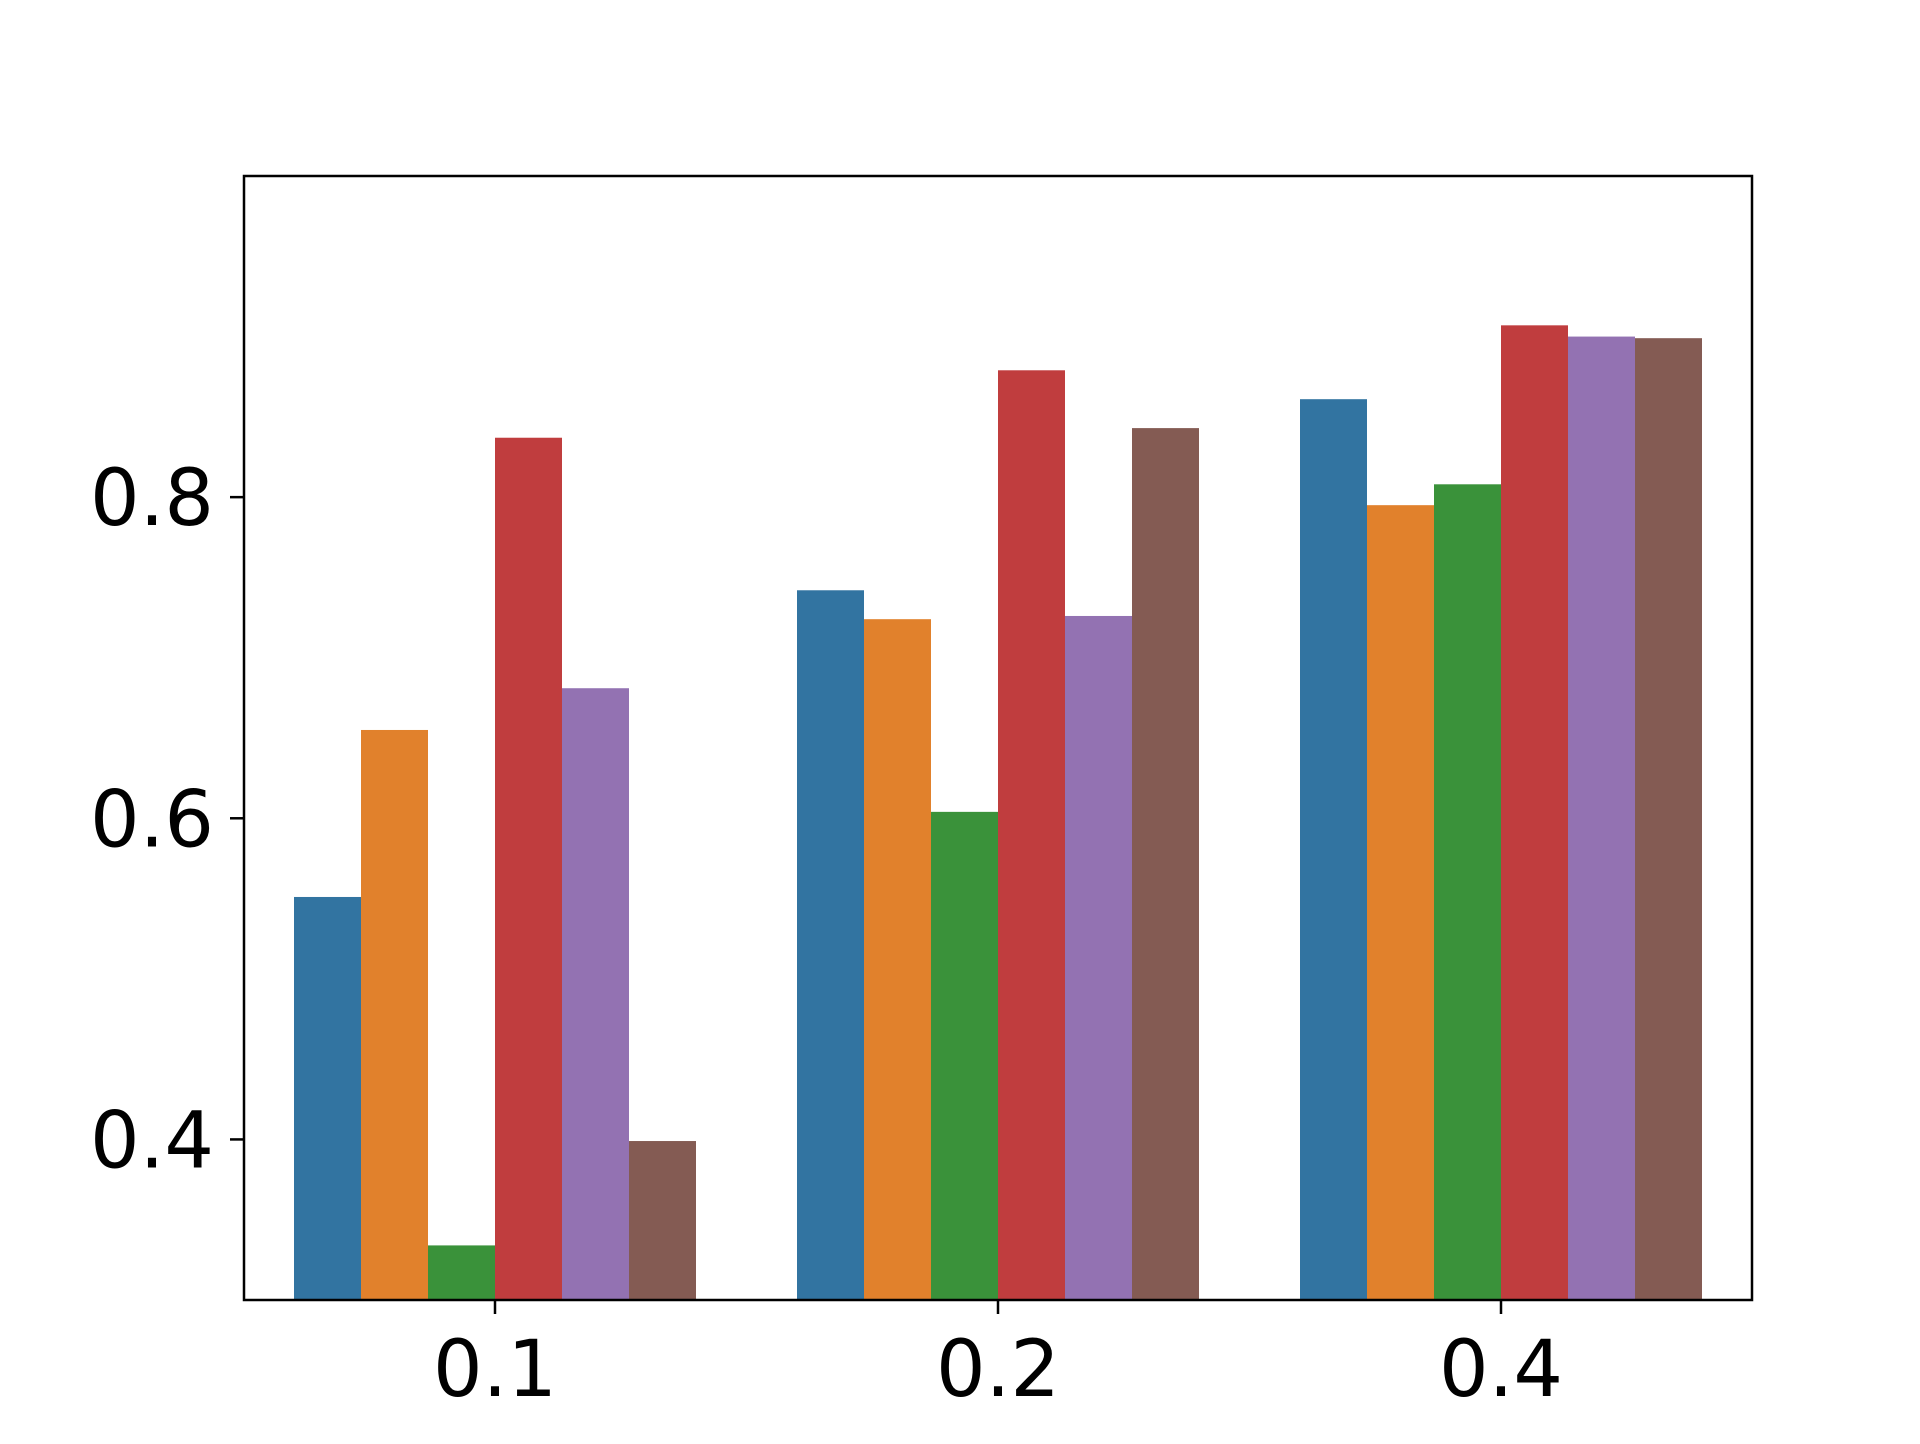 This screenshot has height=1444, width=1920. What do you see at coordinates (1031, 835) in the screenshot?
I see `bar-0.2-series-4` at bounding box center [1031, 835].